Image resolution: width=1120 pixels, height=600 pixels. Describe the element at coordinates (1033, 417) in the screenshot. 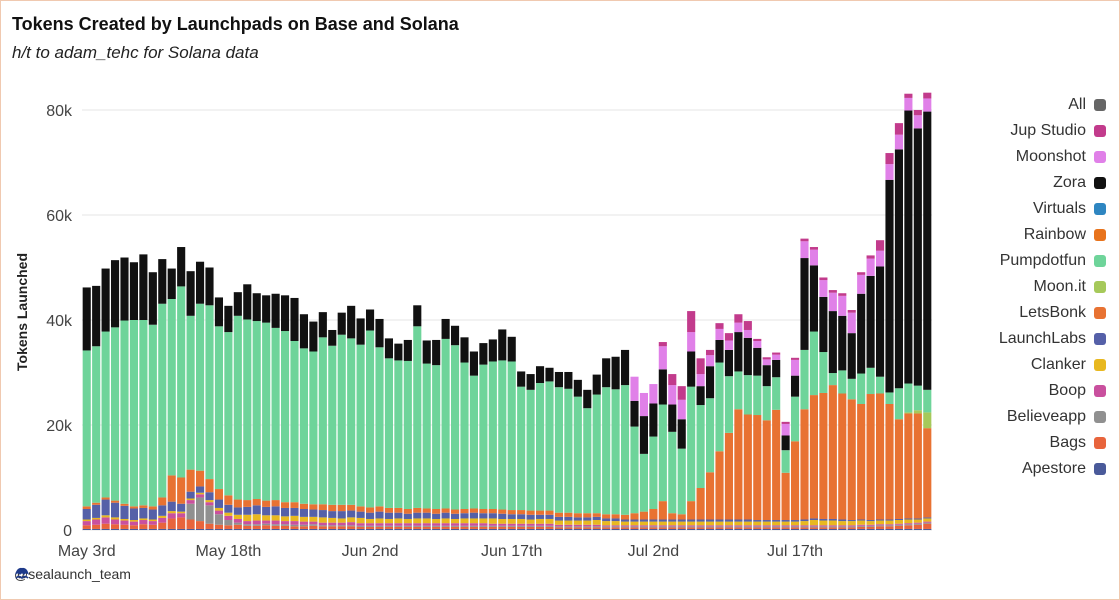

I see `legend-item-believeapp: Believeapp` at that location.